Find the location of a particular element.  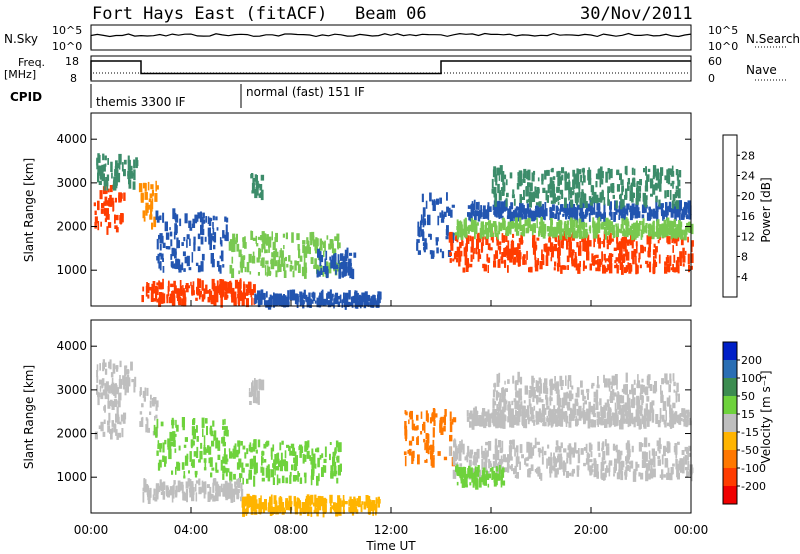

noise-panel is located at coordinates (391, 37).